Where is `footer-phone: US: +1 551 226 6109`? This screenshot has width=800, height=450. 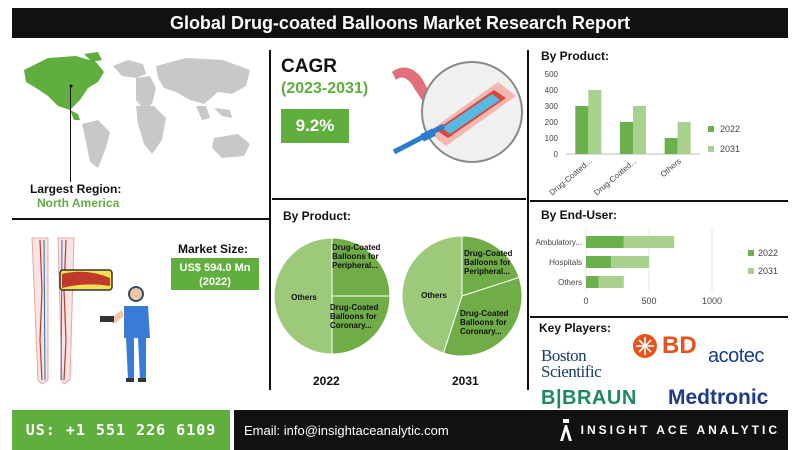 footer-phone: US: +1 551 226 6109 is located at coordinates (121, 430).